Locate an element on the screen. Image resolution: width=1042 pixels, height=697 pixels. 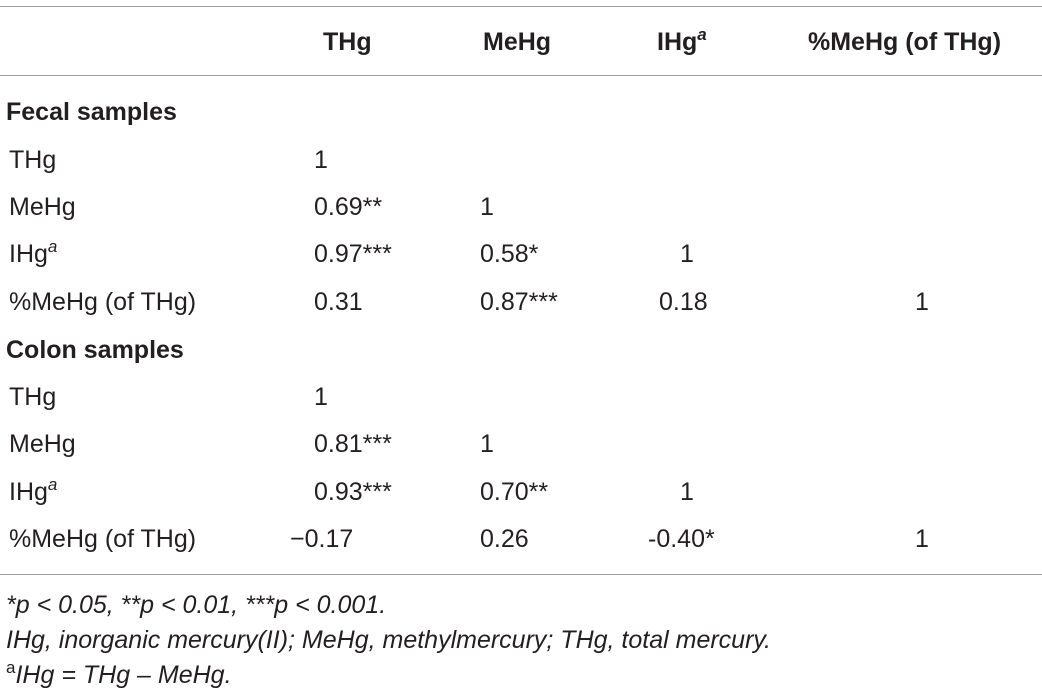
table-header-rule is located at coordinates (521, 75).